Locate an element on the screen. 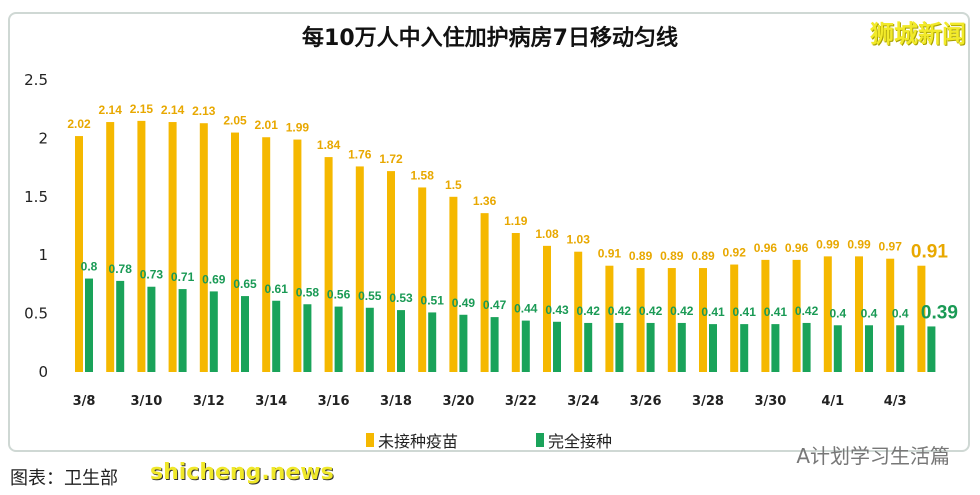 The image size is (980, 495). data-label: 0.78 is located at coordinates (121, 269).